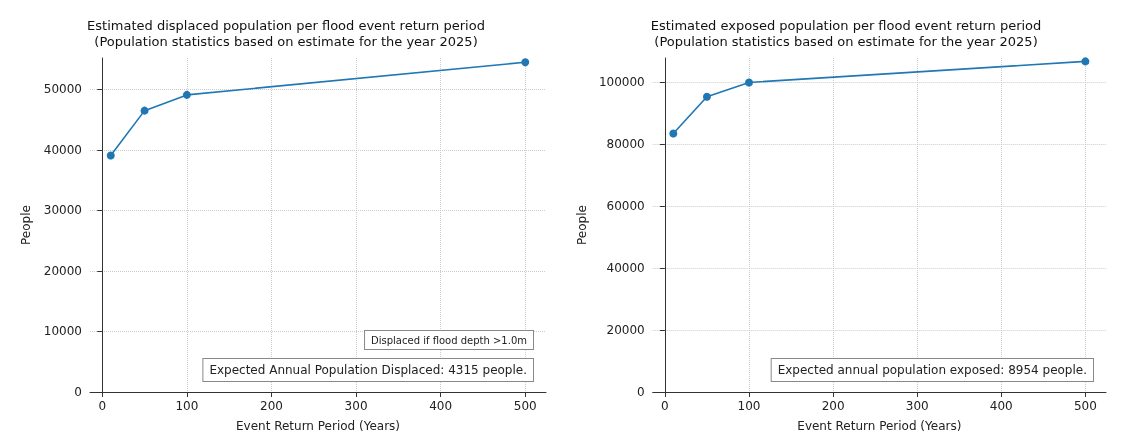 This screenshot has width=1133, height=448. What do you see at coordinates (625, 144) in the screenshot?
I see `y-tick-label: 80000` at bounding box center [625, 144].